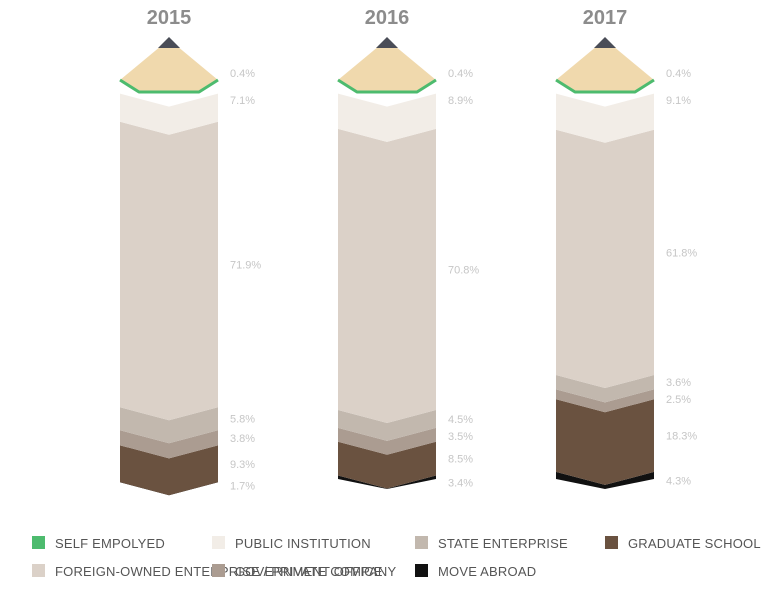  I want to click on legend-label-gov: GOVERNMENT OFFICE, so click(309, 571).